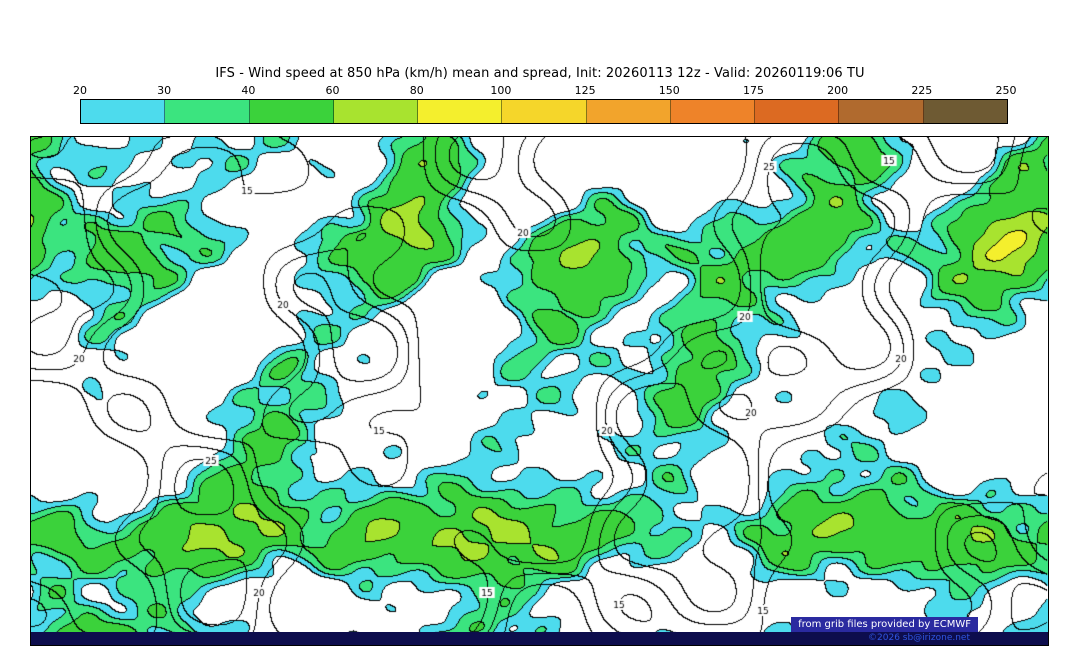 The width and height of the screenshot is (1080, 658). I want to click on colorbar, so click(544, 111).